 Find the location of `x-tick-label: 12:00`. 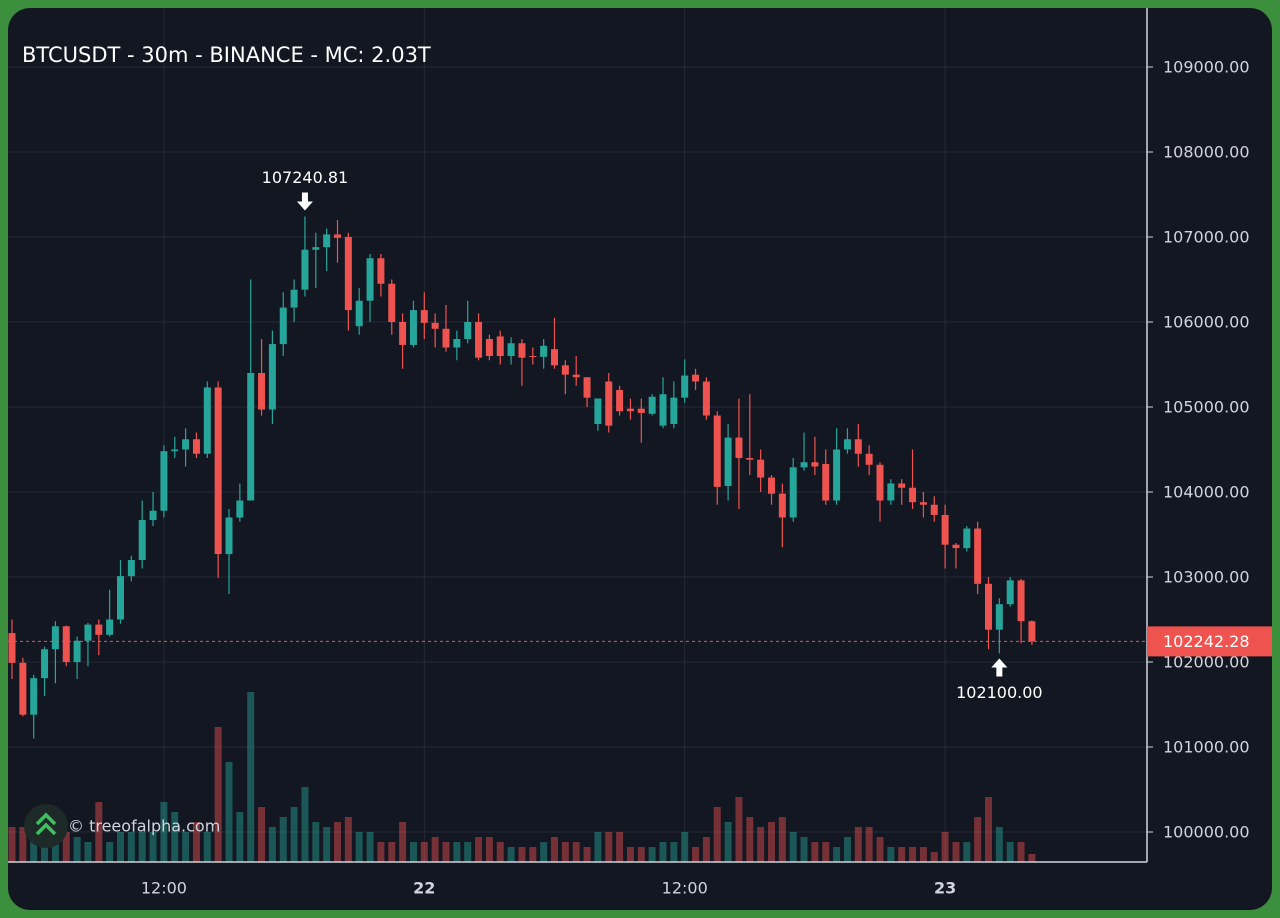

x-tick-label: 12:00 is located at coordinates (685, 888).